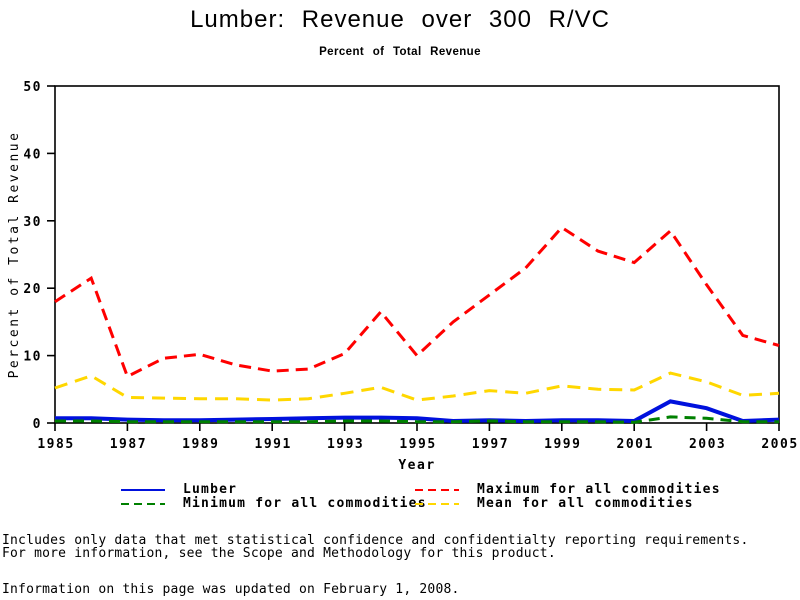 This screenshot has height=600, width=800. Describe the element at coordinates (599, 489) in the screenshot. I see `legend-label-maximum: Maximum for all commodities` at that location.